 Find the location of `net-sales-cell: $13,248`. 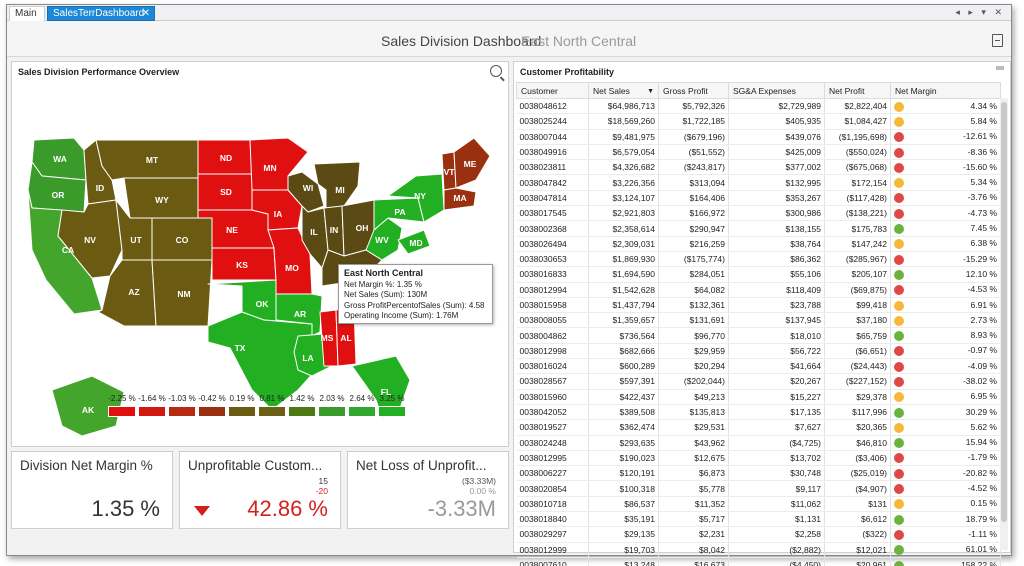

net-sales-cell: $13,248 is located at coordinates (623, 561).